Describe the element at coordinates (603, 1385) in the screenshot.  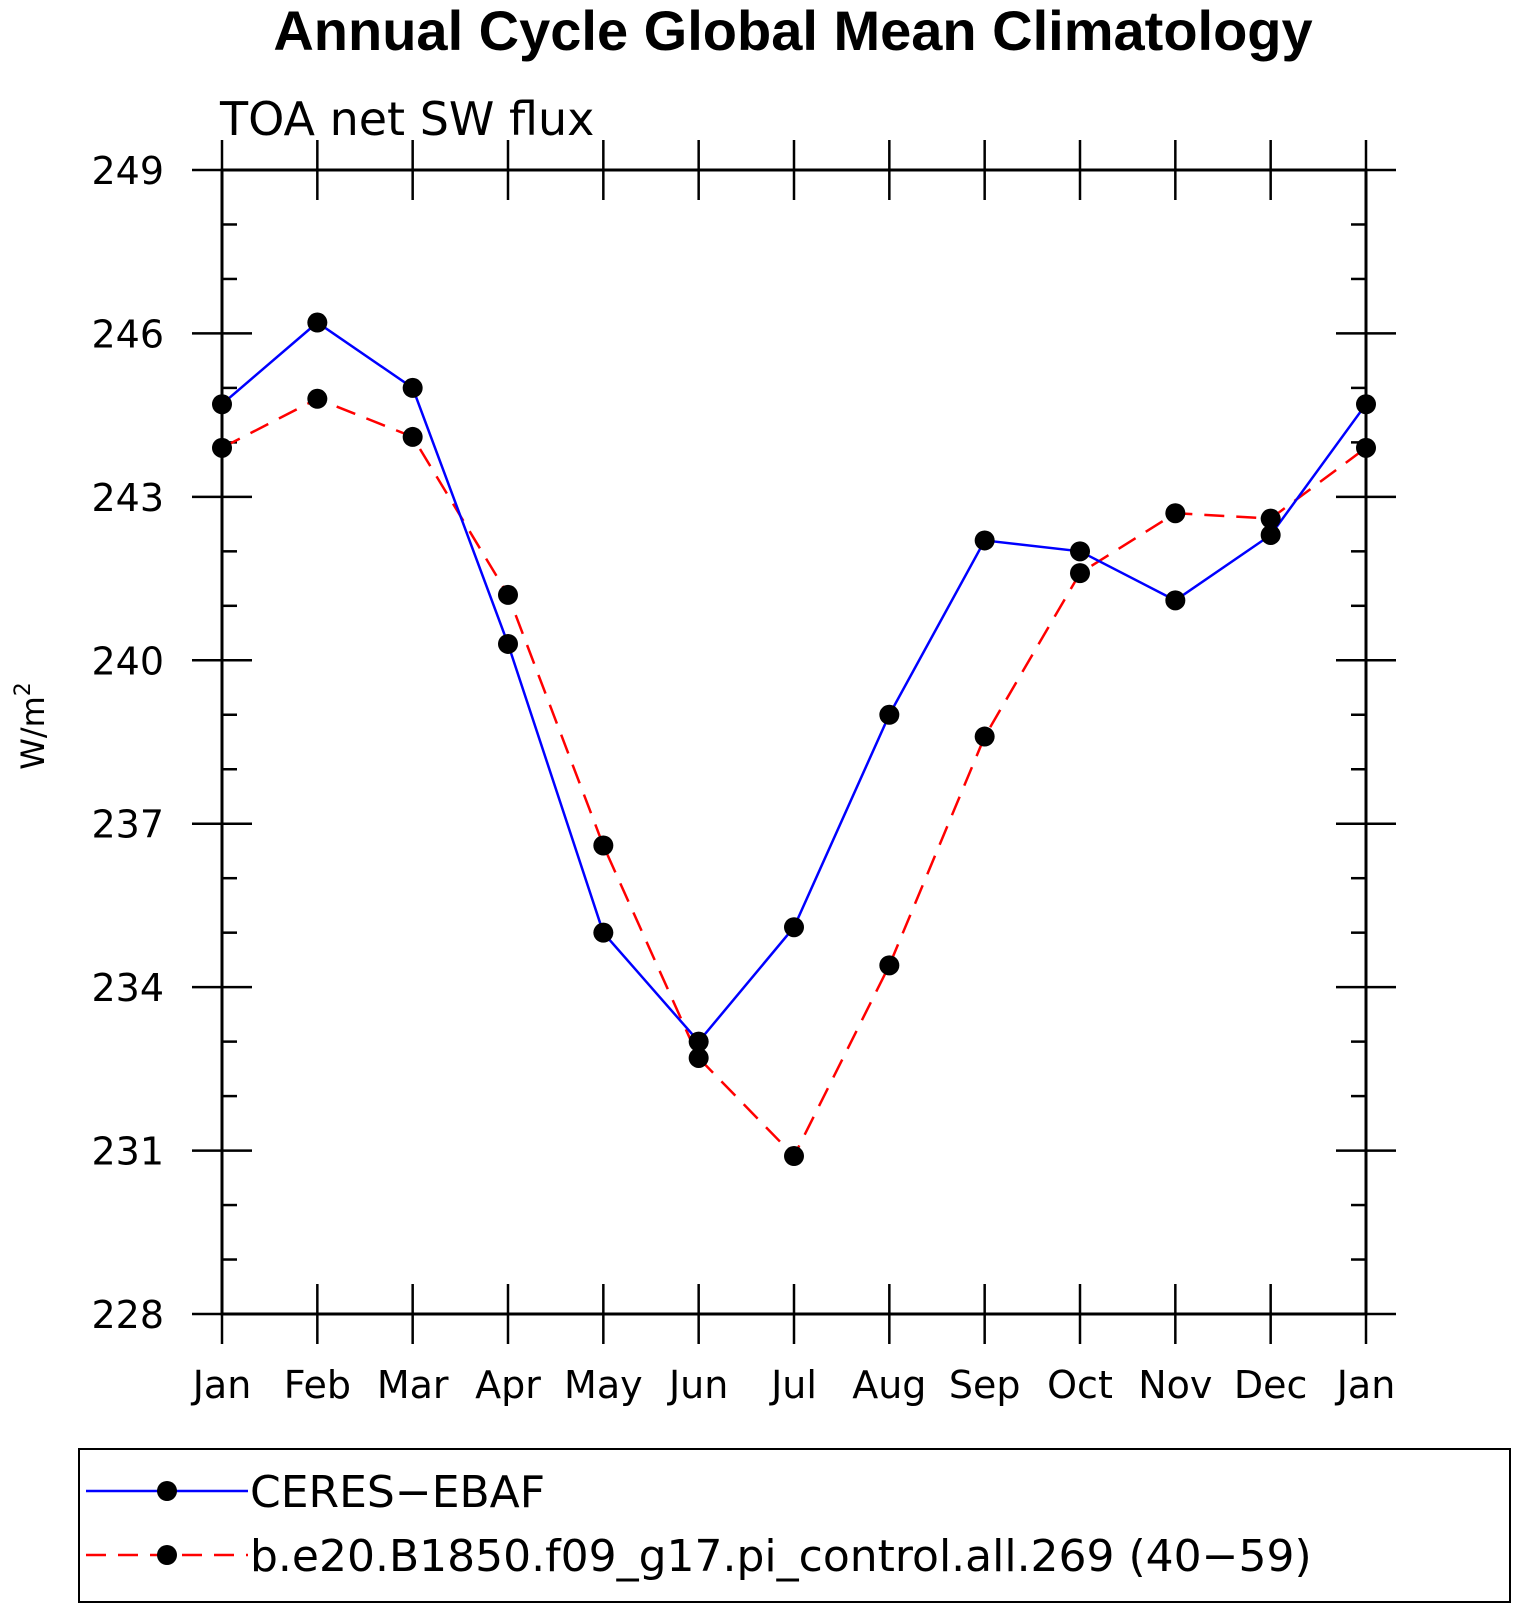
I see `x-tick-label: May` at that location.